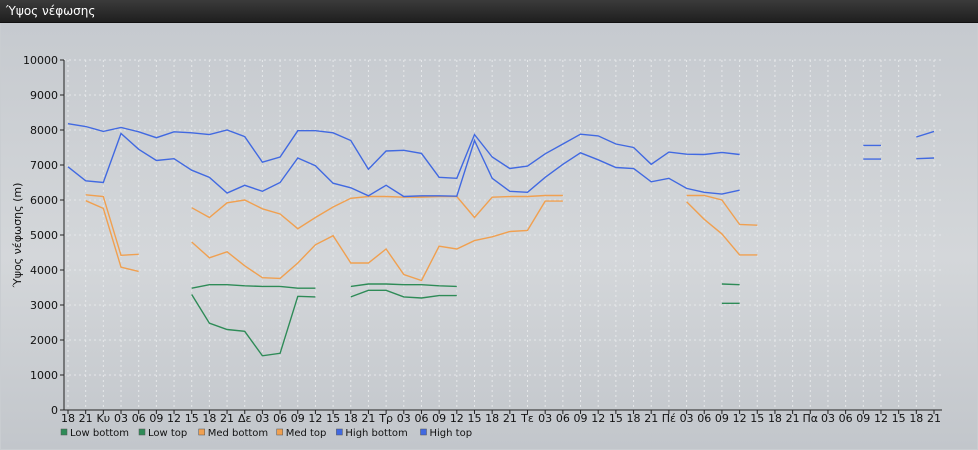 Image resolution: width=978 pixels, height=450 pixels. I want to click on title-bar: Ύψος νέφωσης, so click(489, 11).